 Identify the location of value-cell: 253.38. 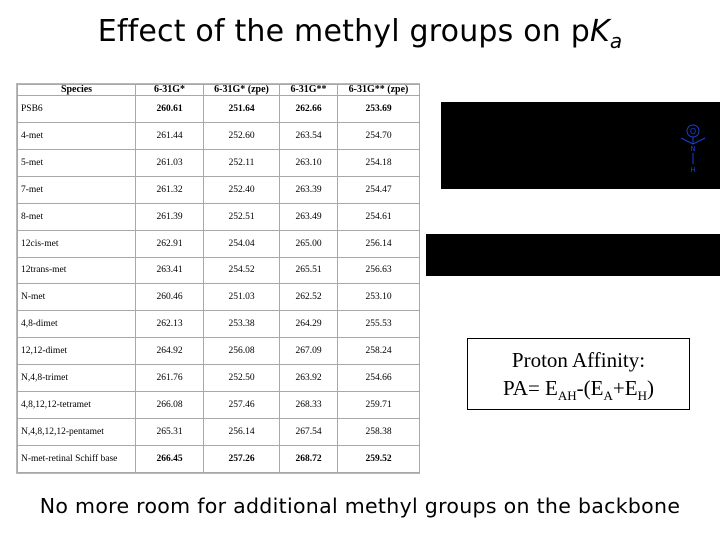
(241, 324).